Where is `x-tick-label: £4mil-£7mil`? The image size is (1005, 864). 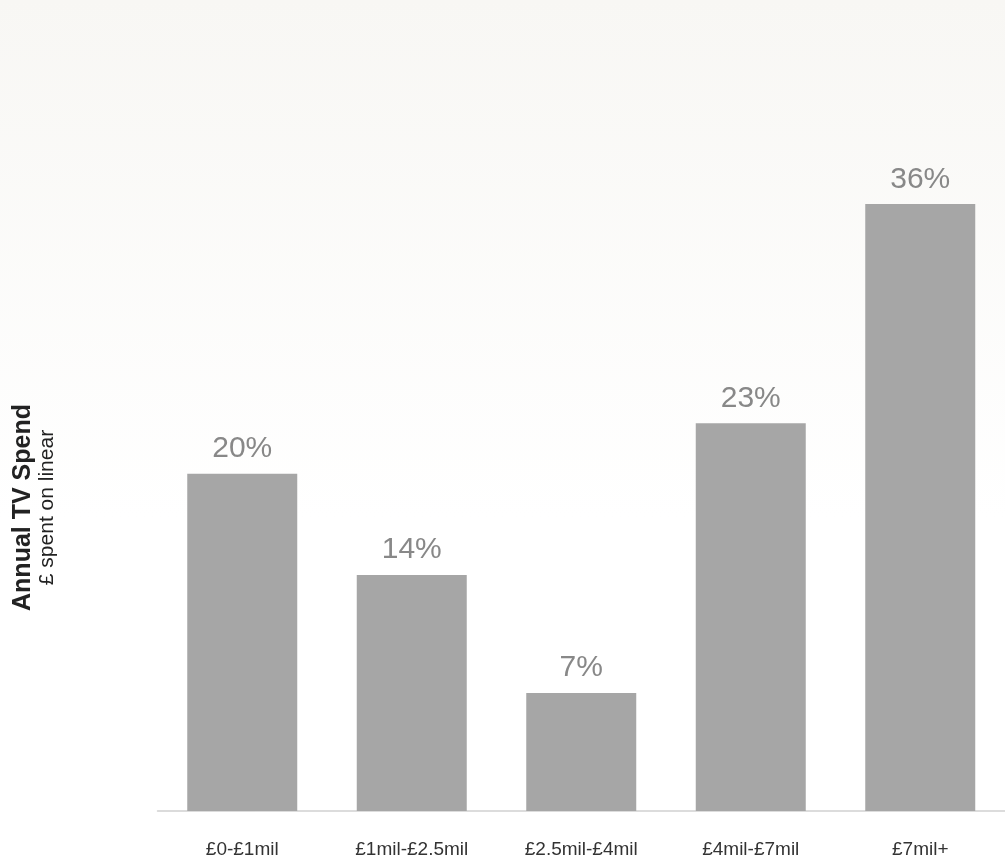
x-tick-label: £4mil-£7mil is located at coordinates (751, 848).